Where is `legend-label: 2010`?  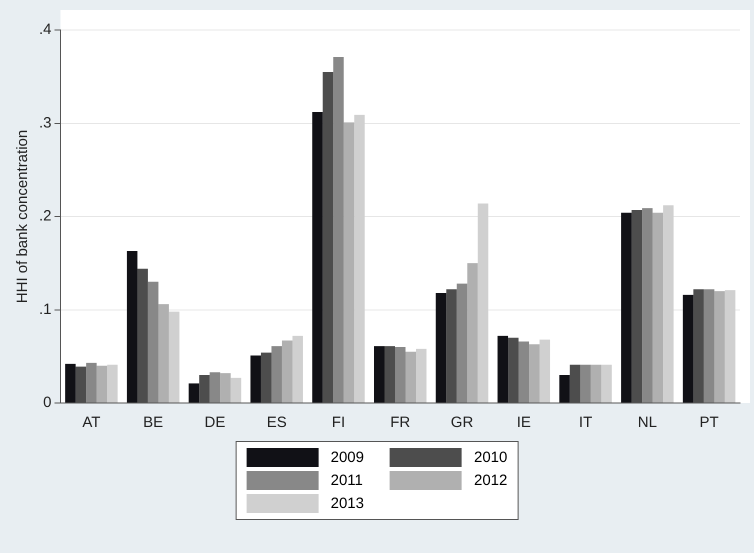 legend-label: 2010 is located at coordinates (491, 457).